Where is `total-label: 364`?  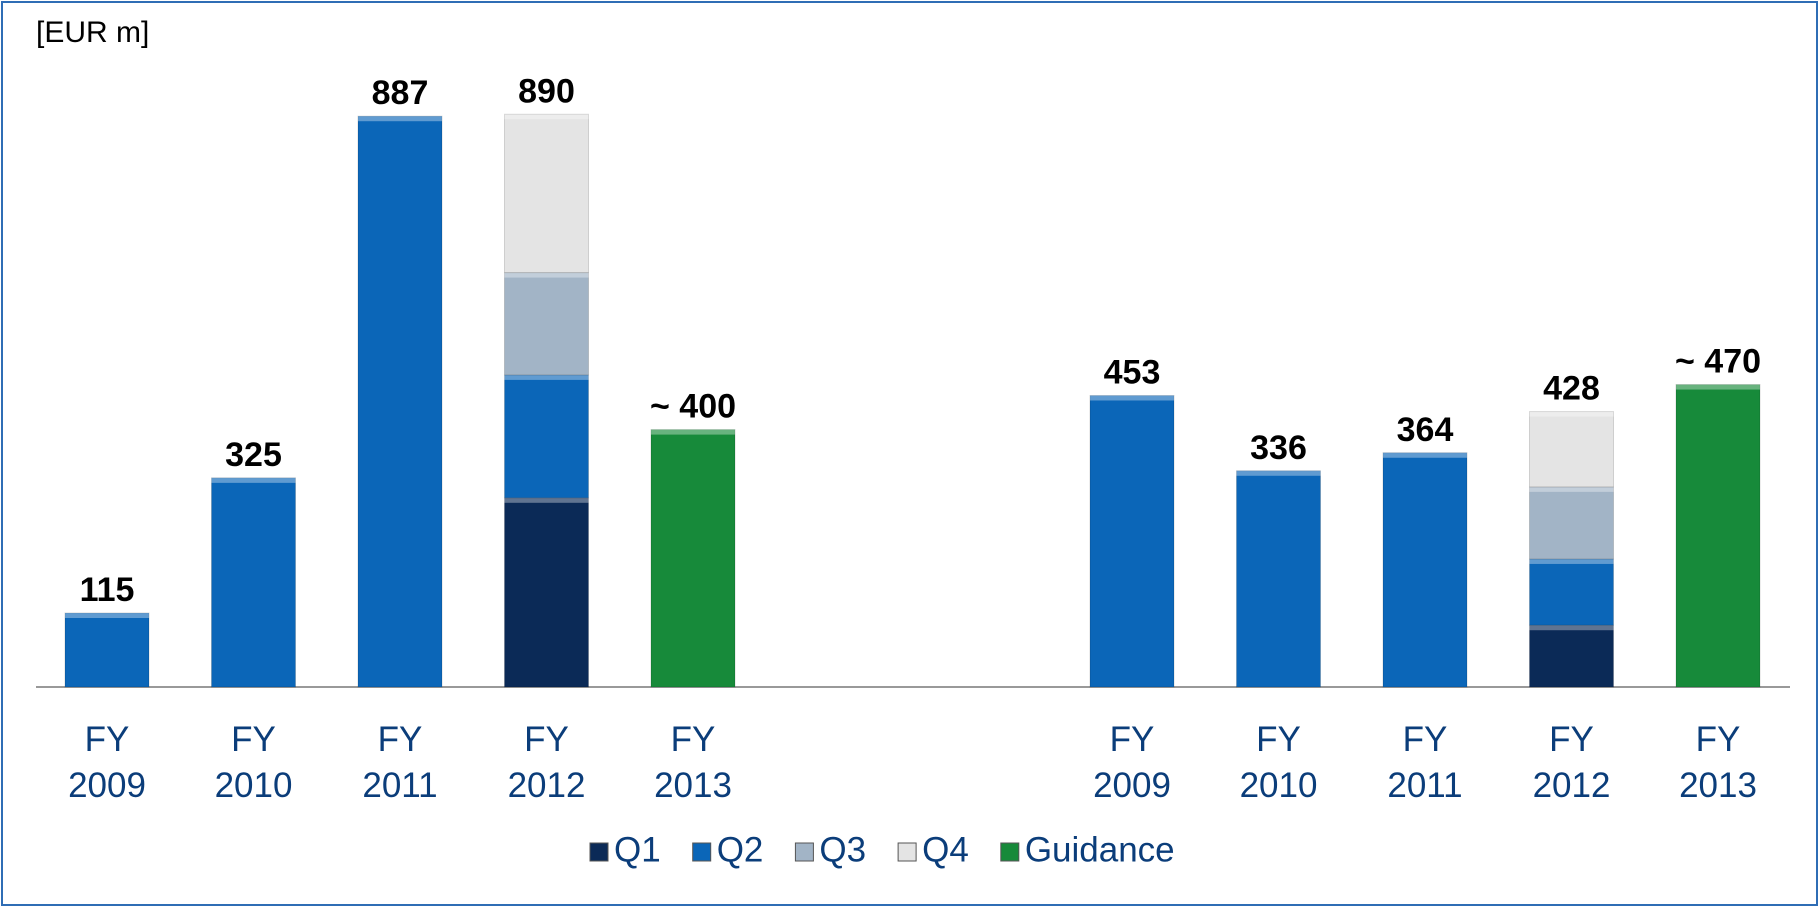
total-label: 364 is located at coordinates (1425, 430).